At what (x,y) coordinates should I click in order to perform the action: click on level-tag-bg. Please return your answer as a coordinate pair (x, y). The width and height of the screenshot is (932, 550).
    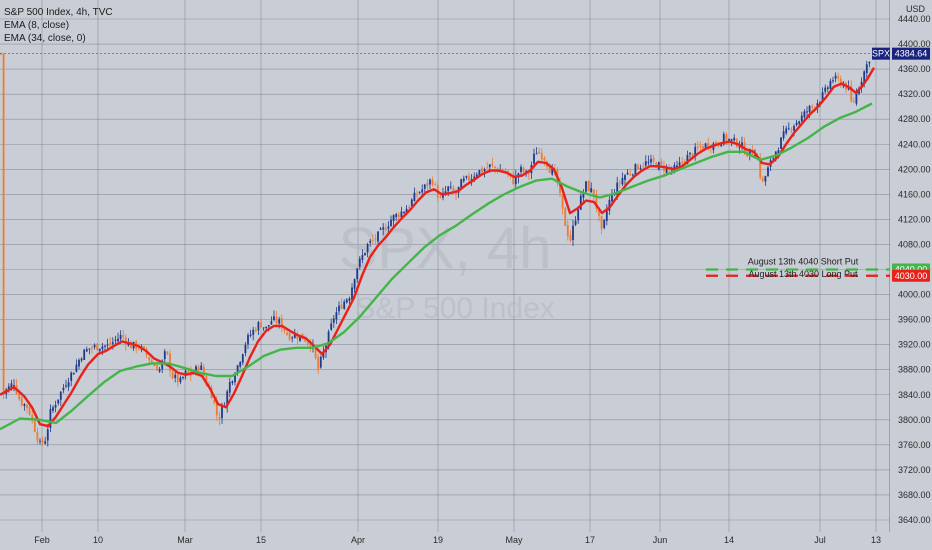
    Looking at the image, I should click on (911, 275).